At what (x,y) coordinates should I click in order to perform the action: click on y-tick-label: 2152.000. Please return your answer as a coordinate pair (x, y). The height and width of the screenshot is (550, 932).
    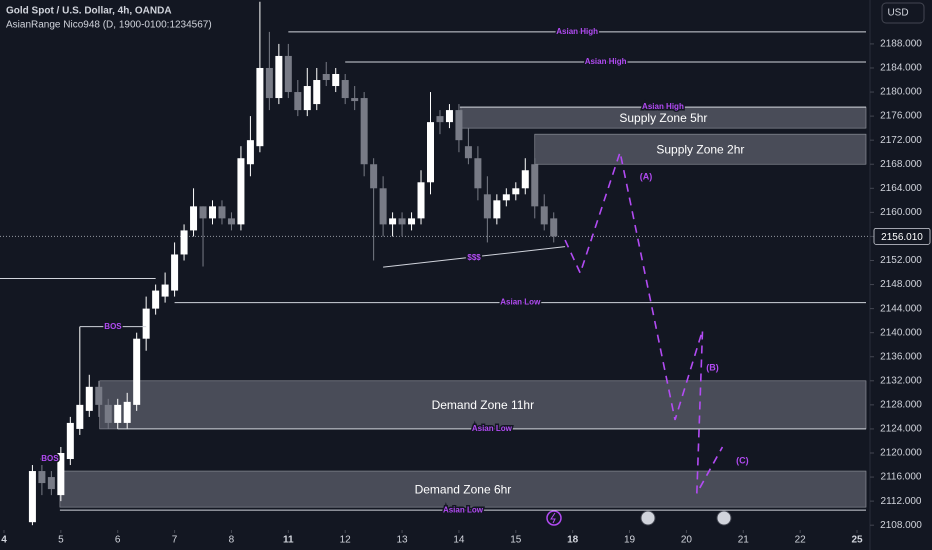
    Looking at the image, I should click on (901, 260).